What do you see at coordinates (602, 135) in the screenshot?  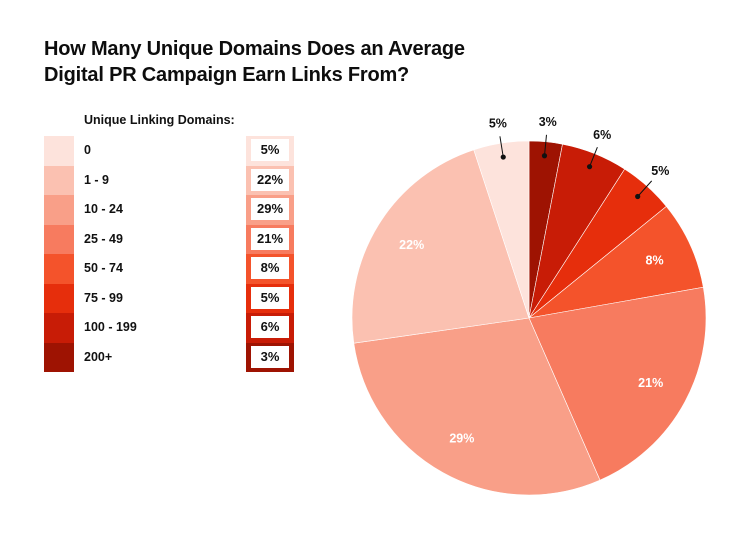 I see `slice-label: 6%` at bounding box center [602, 135].